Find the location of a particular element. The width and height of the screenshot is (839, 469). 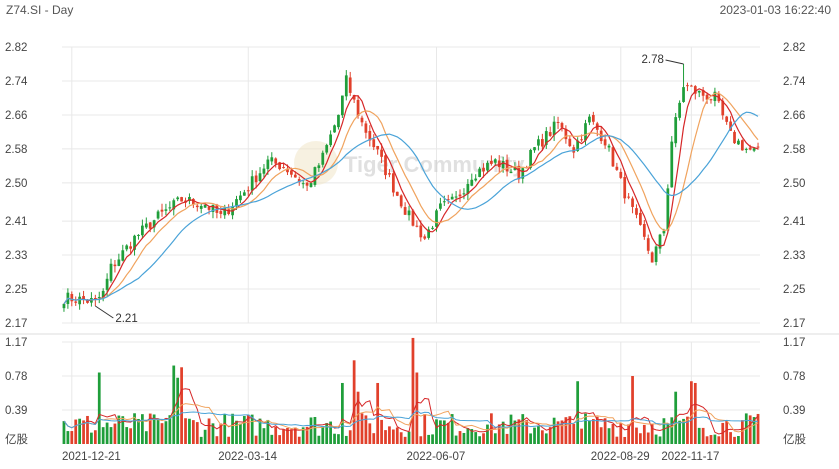

x-tick-label: 2022-06-07 is located at coordinates (435, 457).